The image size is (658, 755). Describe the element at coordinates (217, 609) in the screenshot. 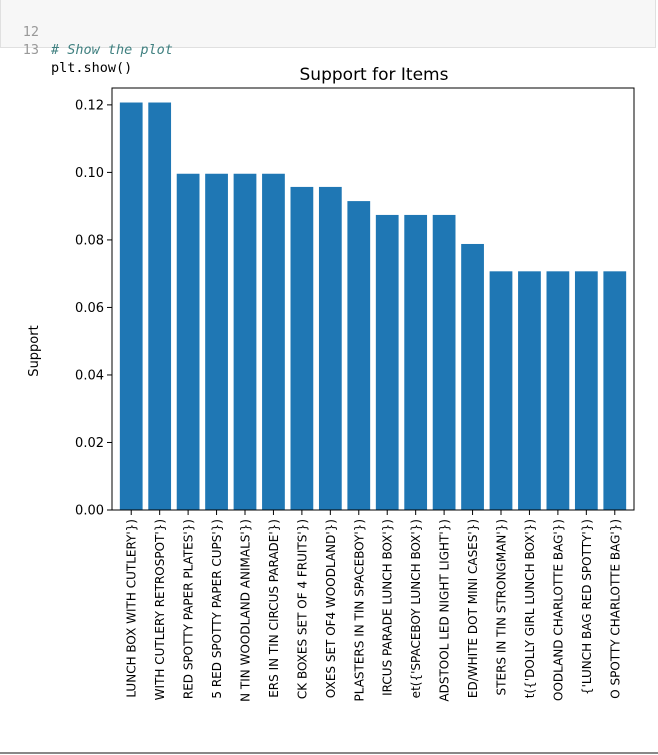

I see `x-tick-label: 5 RED SPOTTY PAPER CUPS'})` at that location.